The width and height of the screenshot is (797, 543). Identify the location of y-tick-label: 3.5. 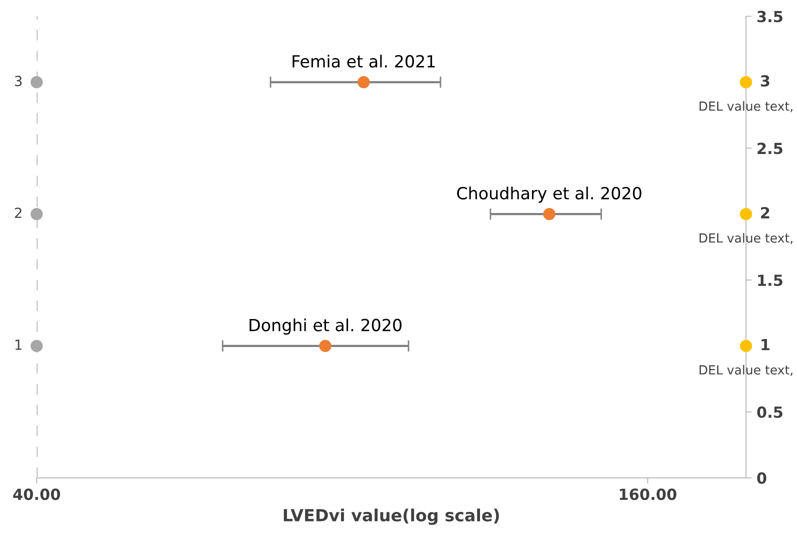
(769, 16).